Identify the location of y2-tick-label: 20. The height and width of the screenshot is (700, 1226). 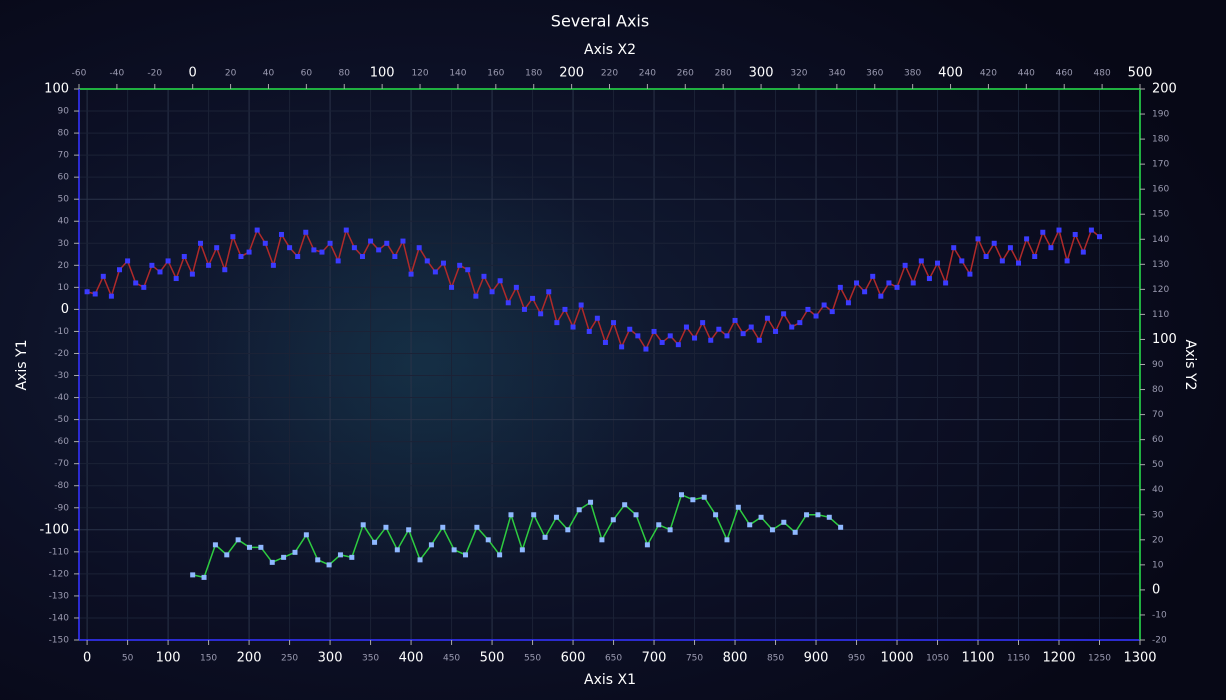
(1158, 540).